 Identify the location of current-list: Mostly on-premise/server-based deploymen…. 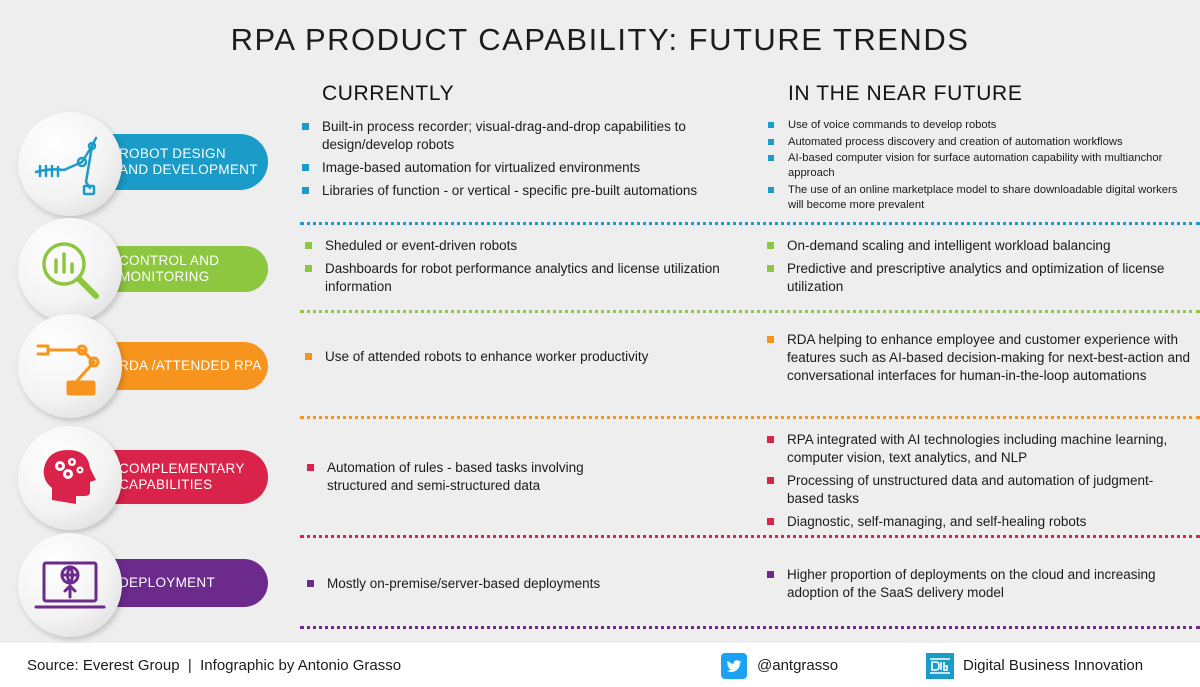
(535, 586).